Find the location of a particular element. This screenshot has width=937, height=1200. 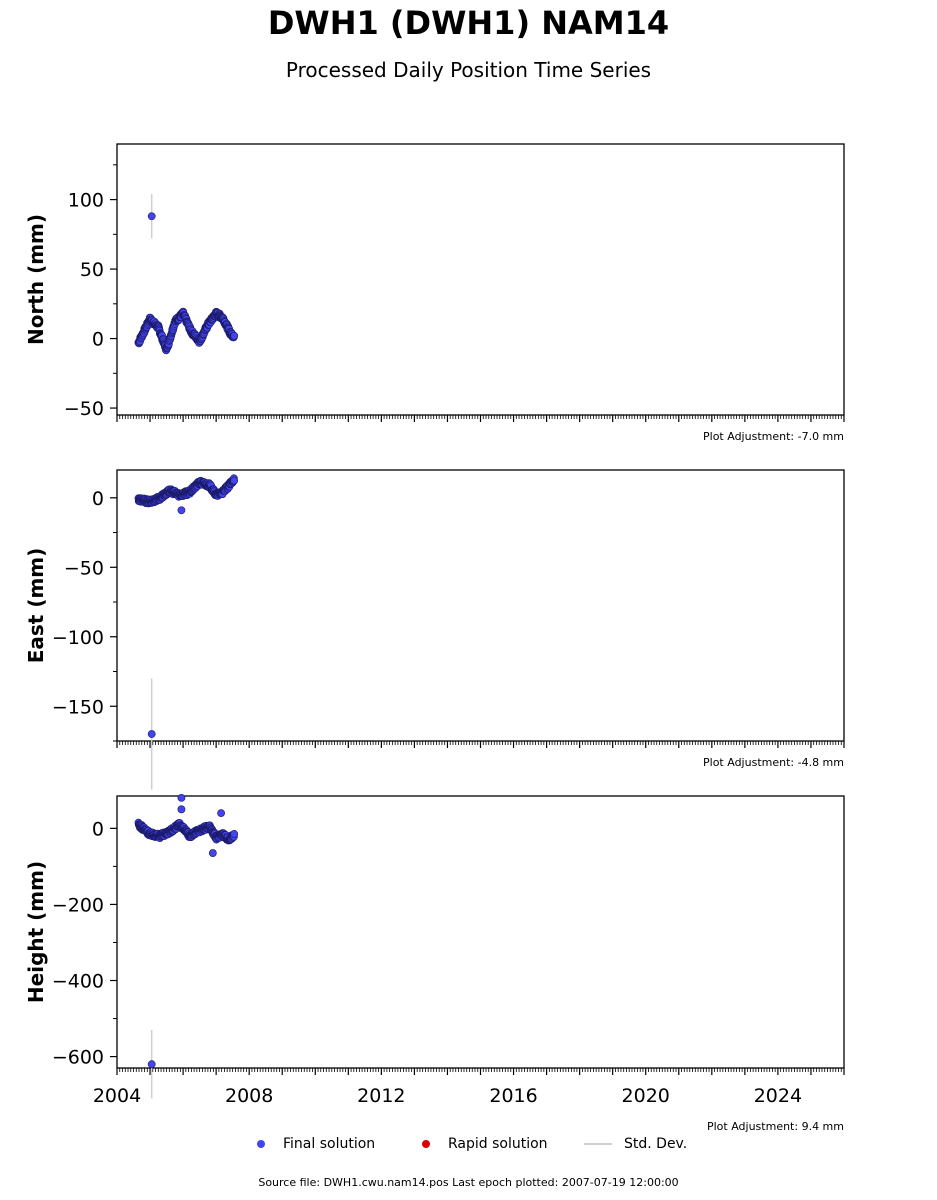

chart-subtitle: Processed Daily Position Time Series is located at coordinates (468, 70).